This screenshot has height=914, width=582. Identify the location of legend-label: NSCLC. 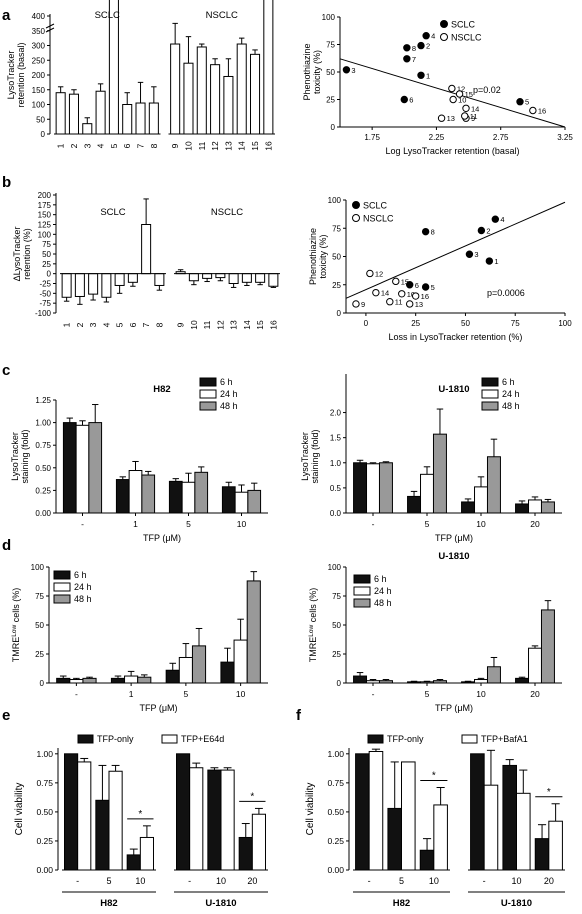
(378, 219).